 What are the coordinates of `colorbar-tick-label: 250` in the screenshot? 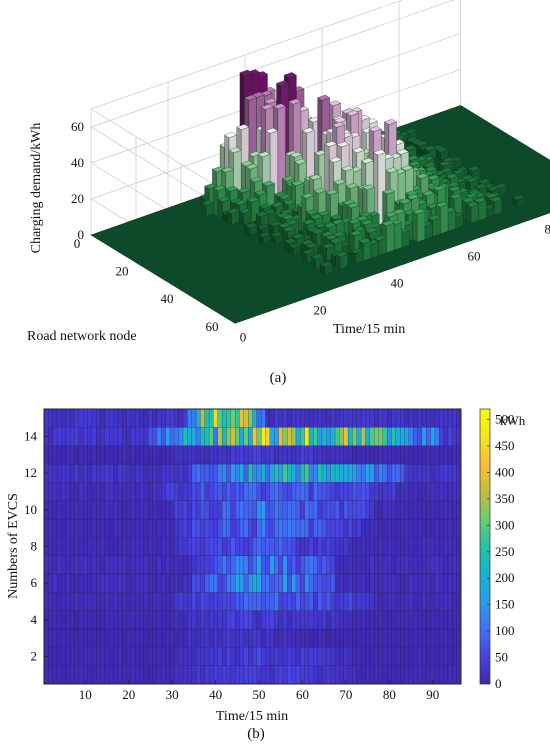 It's located at (505, 551).